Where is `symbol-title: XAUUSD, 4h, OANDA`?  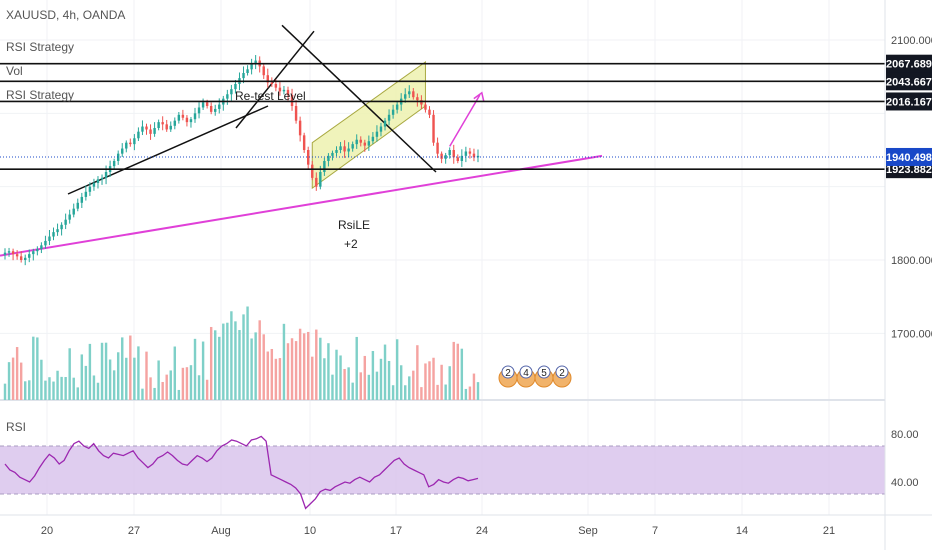 symbol-title: XAUUSD, 4h, OANDA is located at coordinates (66, 15).